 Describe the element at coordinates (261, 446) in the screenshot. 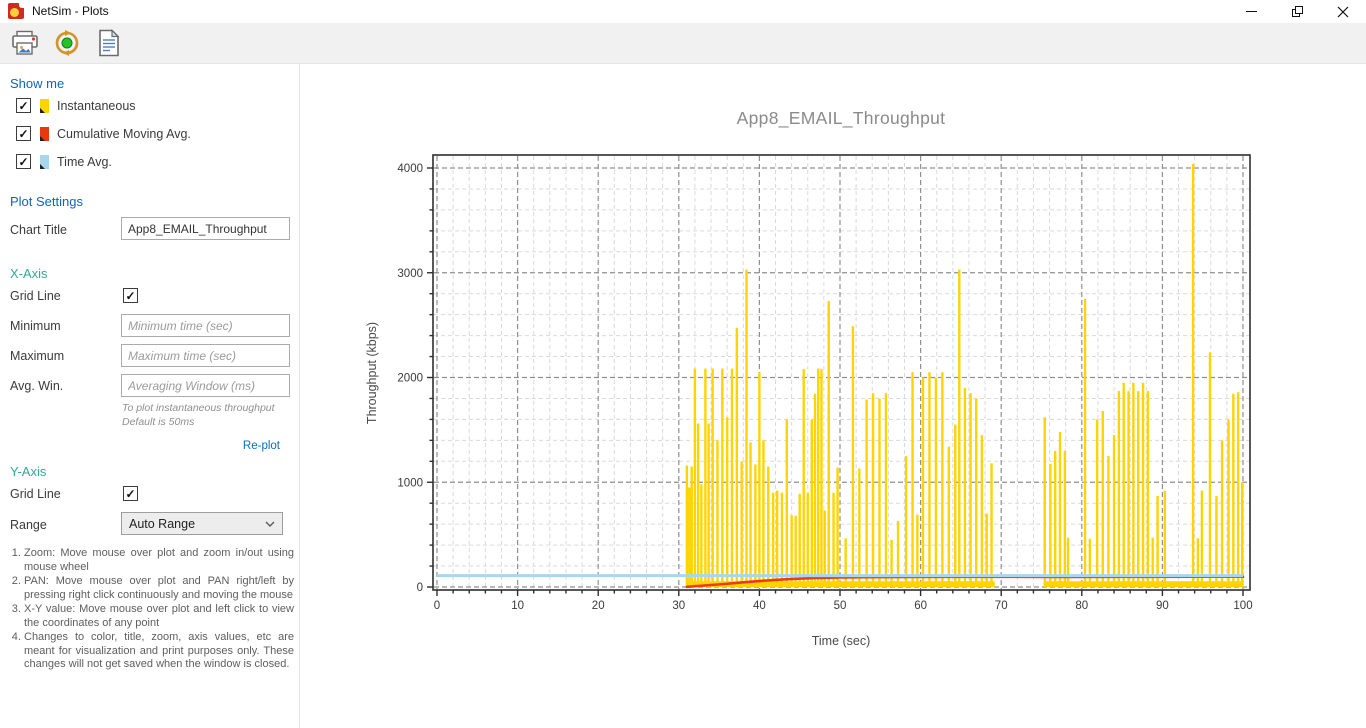

I see `replot-link: Re-plot` at that location.